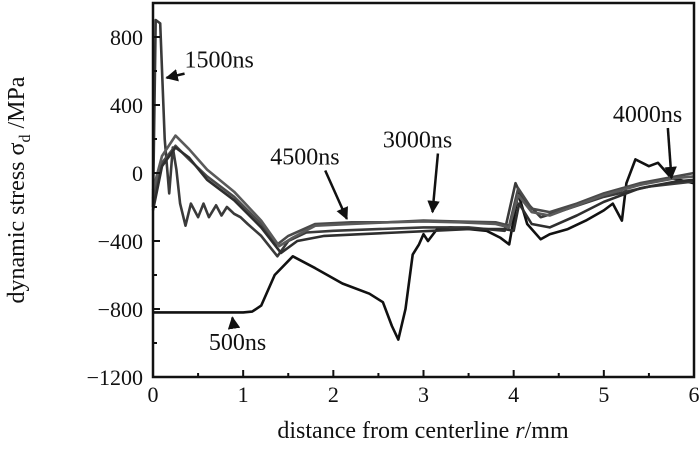 The image size is (700, 451). Describe the element at coordinates (120, 241) in the screenshot. I see `y-tick-label: −400` at that location.